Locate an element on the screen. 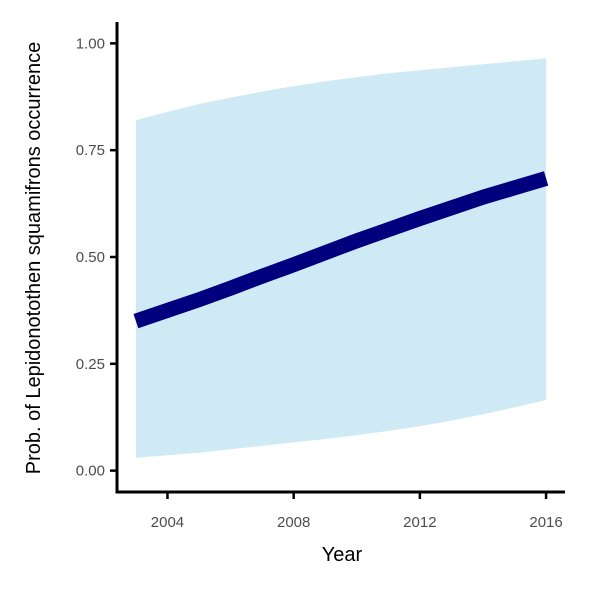 This screenshot has height=590, width=590. y-tick-label: 1.00 is located at coordinates (90, 43).